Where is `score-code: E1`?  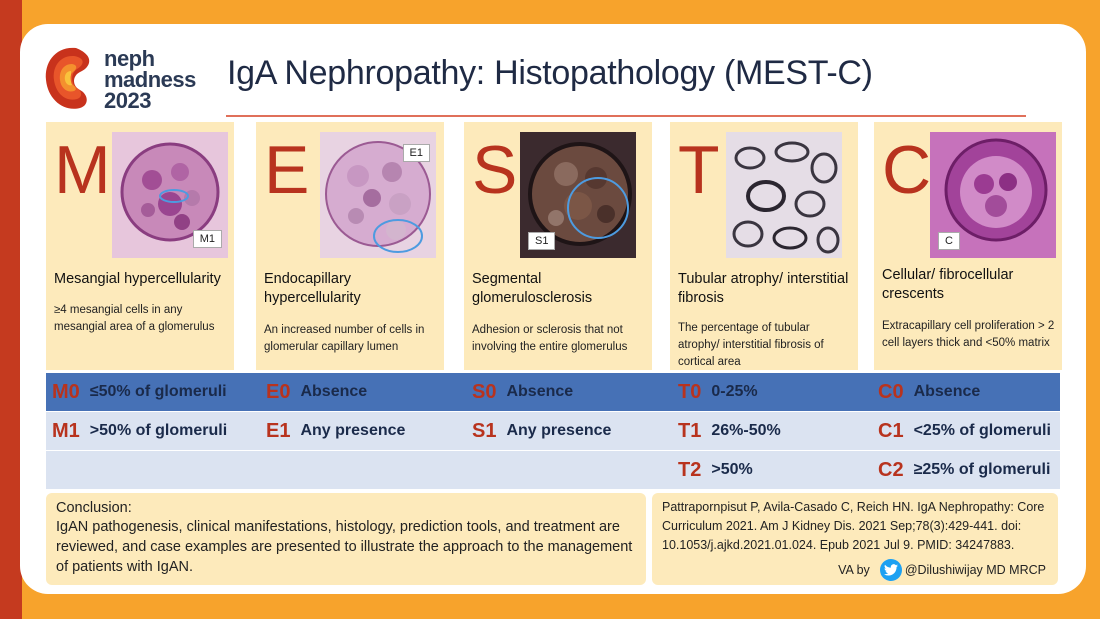 score-code: E1 is located at coordinates (278, 430).